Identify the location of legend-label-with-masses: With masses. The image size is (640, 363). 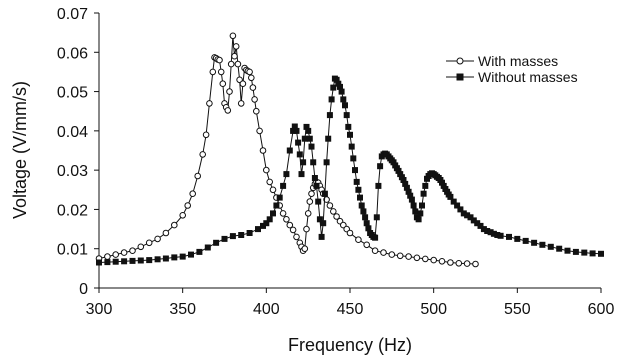
(518, 61).